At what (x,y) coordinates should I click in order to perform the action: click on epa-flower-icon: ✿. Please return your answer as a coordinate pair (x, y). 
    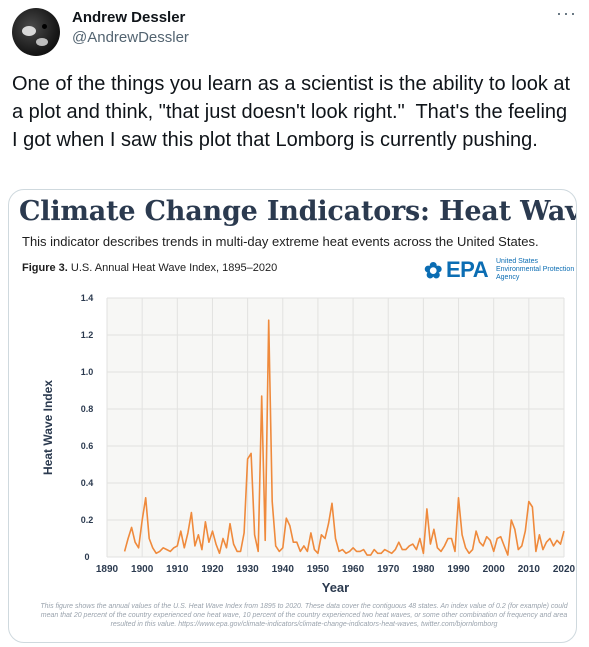
    Looking at the image, I should click on (433, 270).